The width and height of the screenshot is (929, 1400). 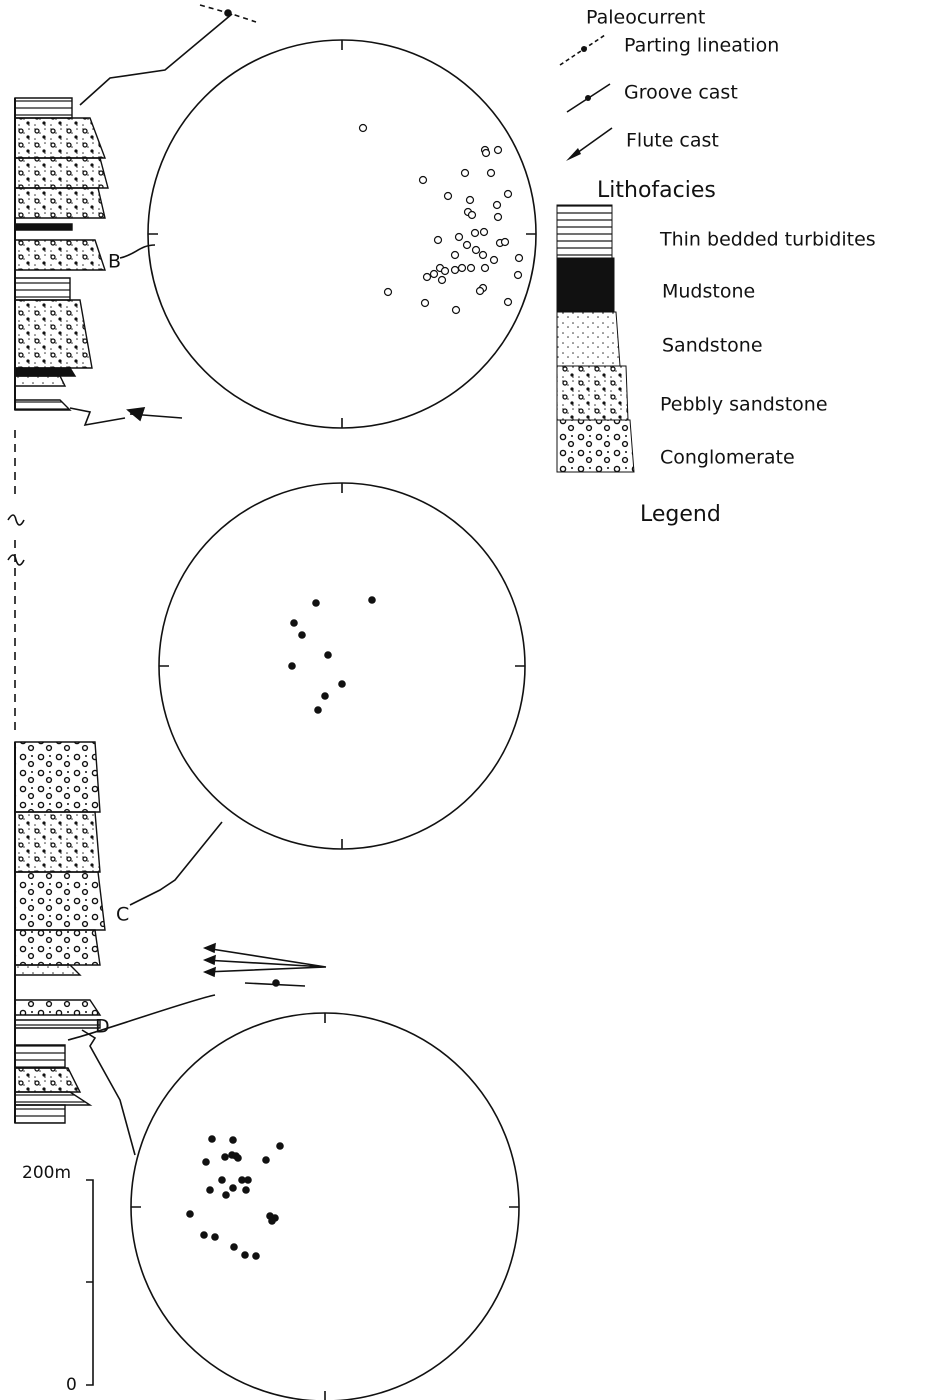 What do you see at coordinates (656, 190) in the screenshot?
I see `legend-title: Lithofacies` at bounding box center [656, 190].